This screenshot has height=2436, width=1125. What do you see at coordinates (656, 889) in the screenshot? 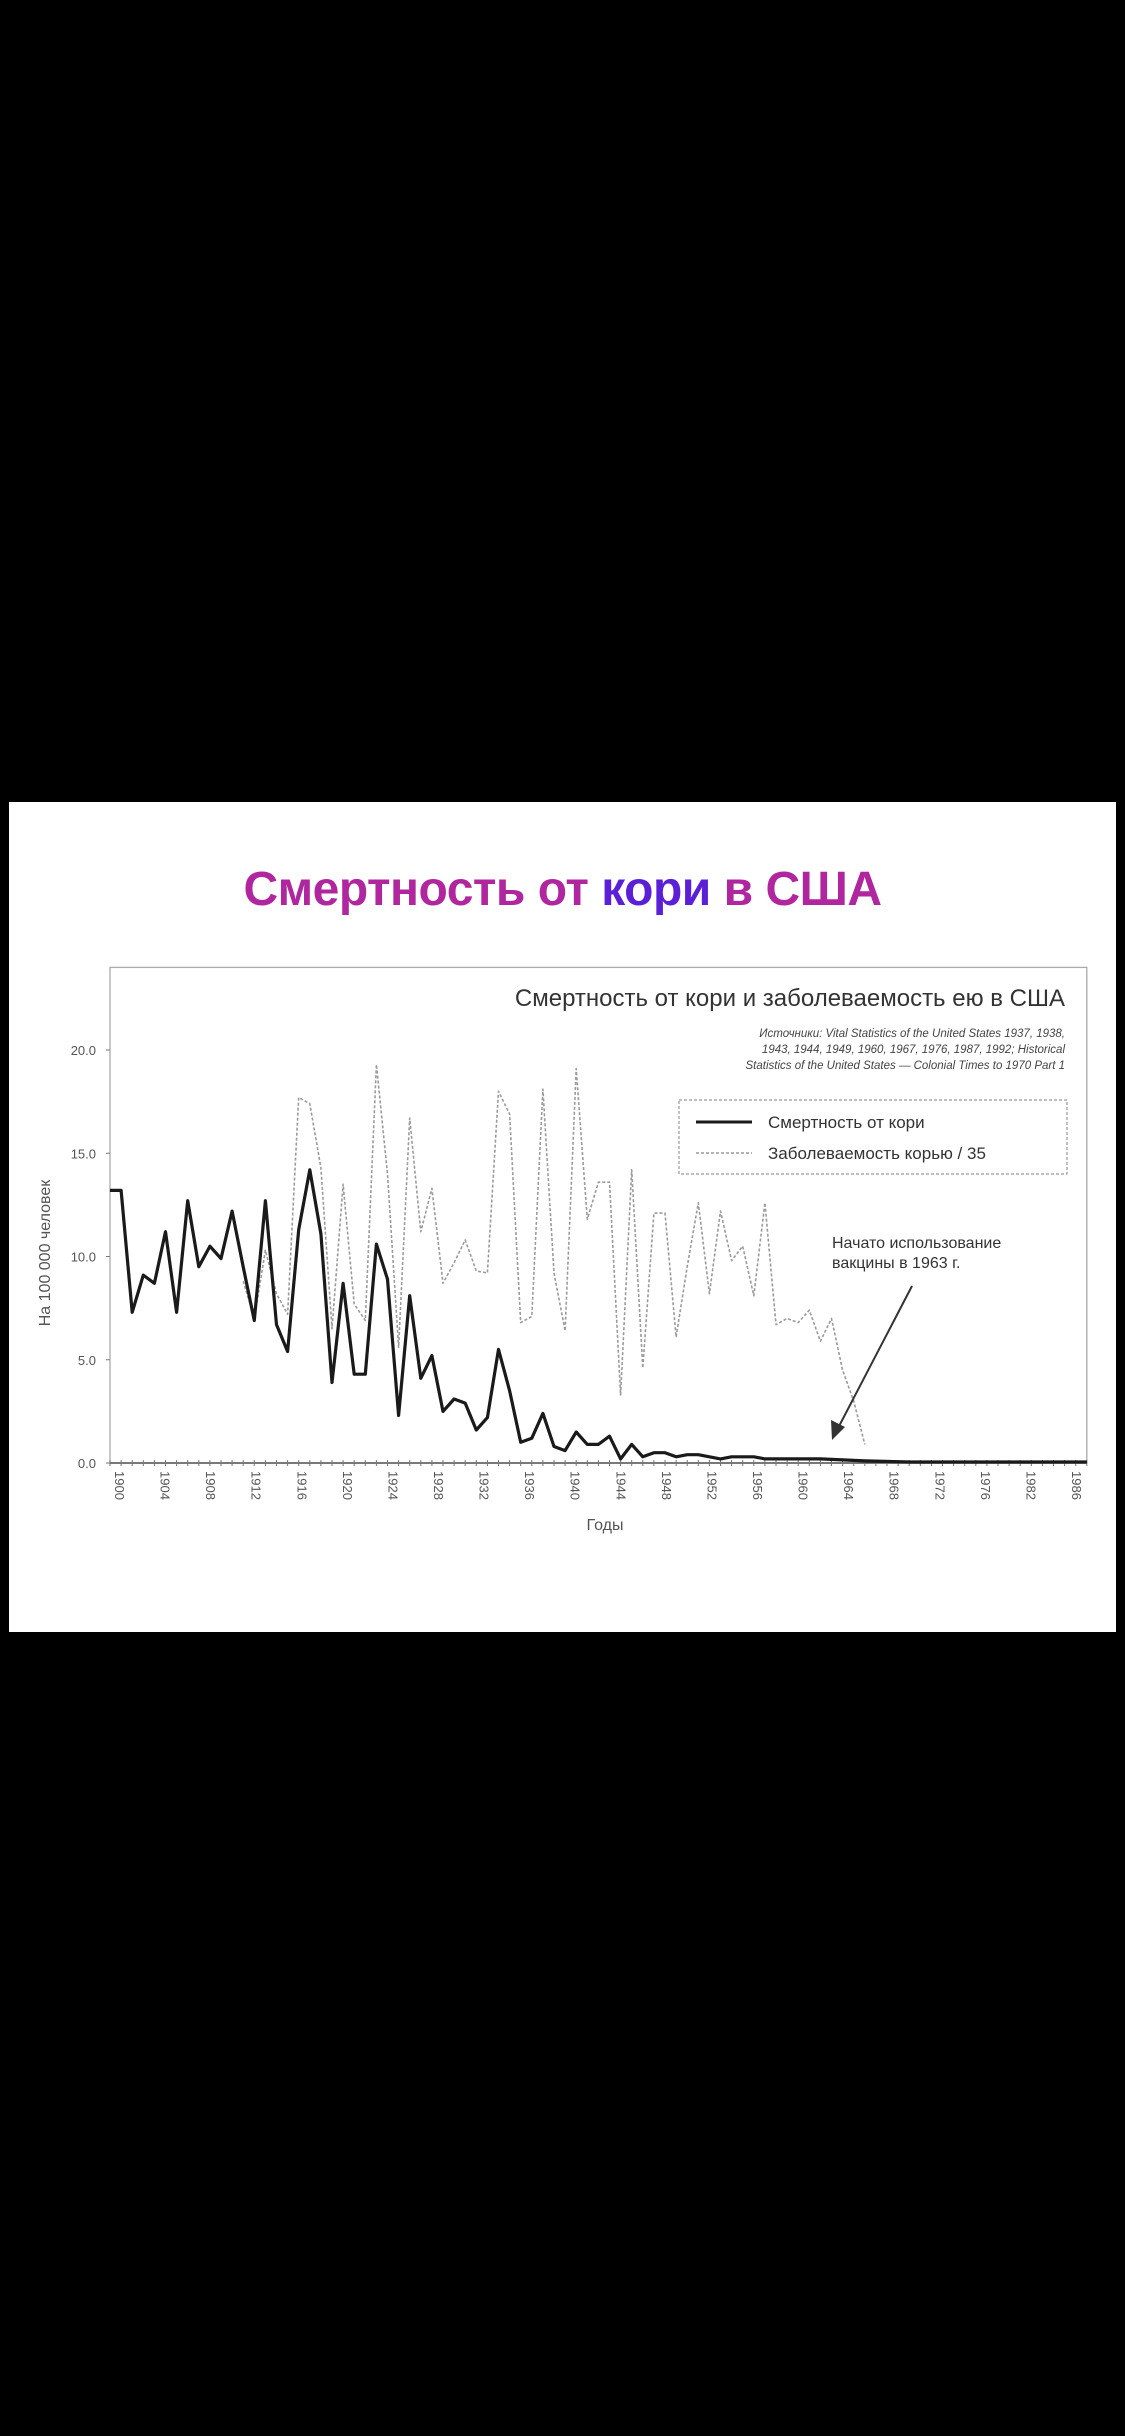
I see `title-highlight: кори` at bounding box center [656, 889].